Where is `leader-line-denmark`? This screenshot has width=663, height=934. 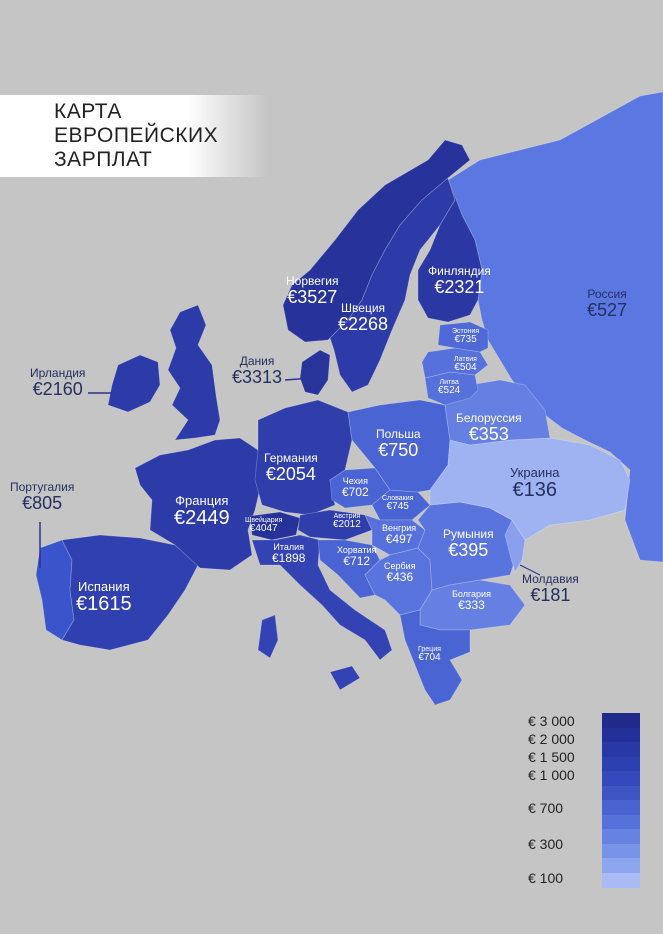 leader-line-denmark is located at coordinates (298, 379).